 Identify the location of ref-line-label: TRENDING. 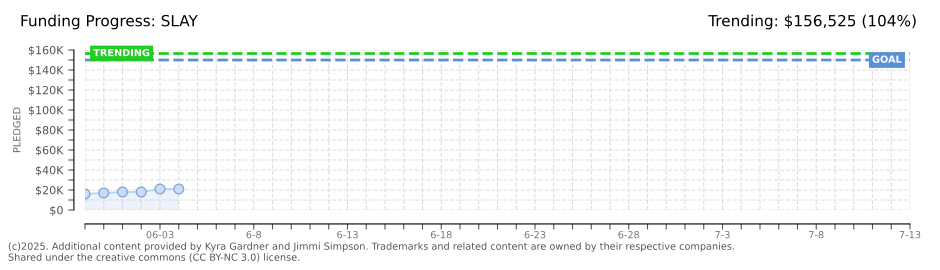
(121, 52).